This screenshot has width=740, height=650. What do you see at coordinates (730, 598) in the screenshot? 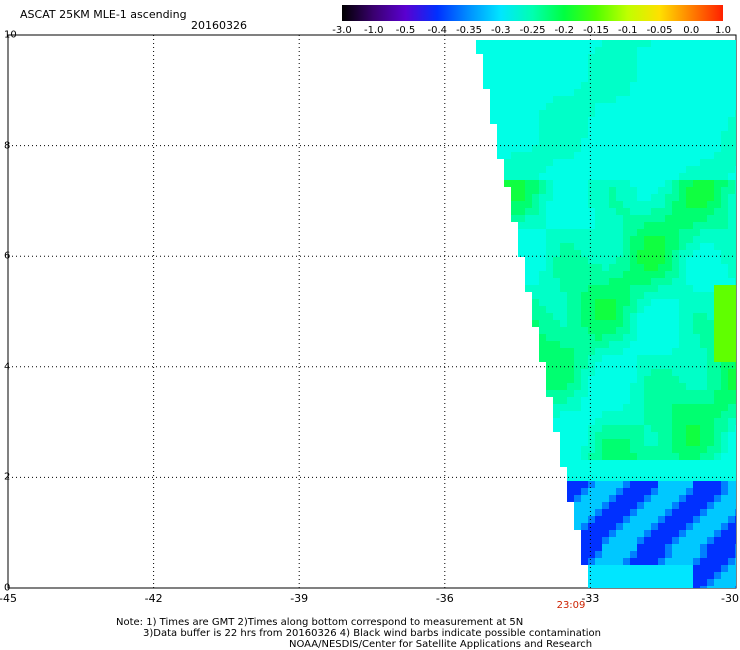
I see `longitude-label: -30` at bounding box center [730, 598].